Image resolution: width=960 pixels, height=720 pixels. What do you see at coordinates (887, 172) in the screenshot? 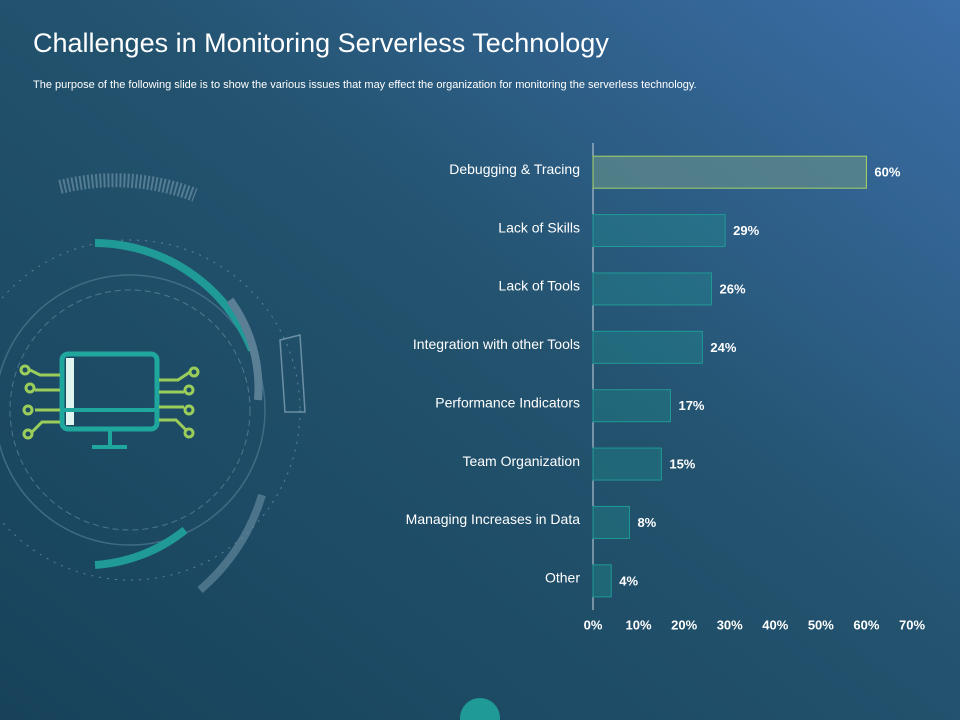
I see `value-label: 60%` at bounding box center [887, 172].